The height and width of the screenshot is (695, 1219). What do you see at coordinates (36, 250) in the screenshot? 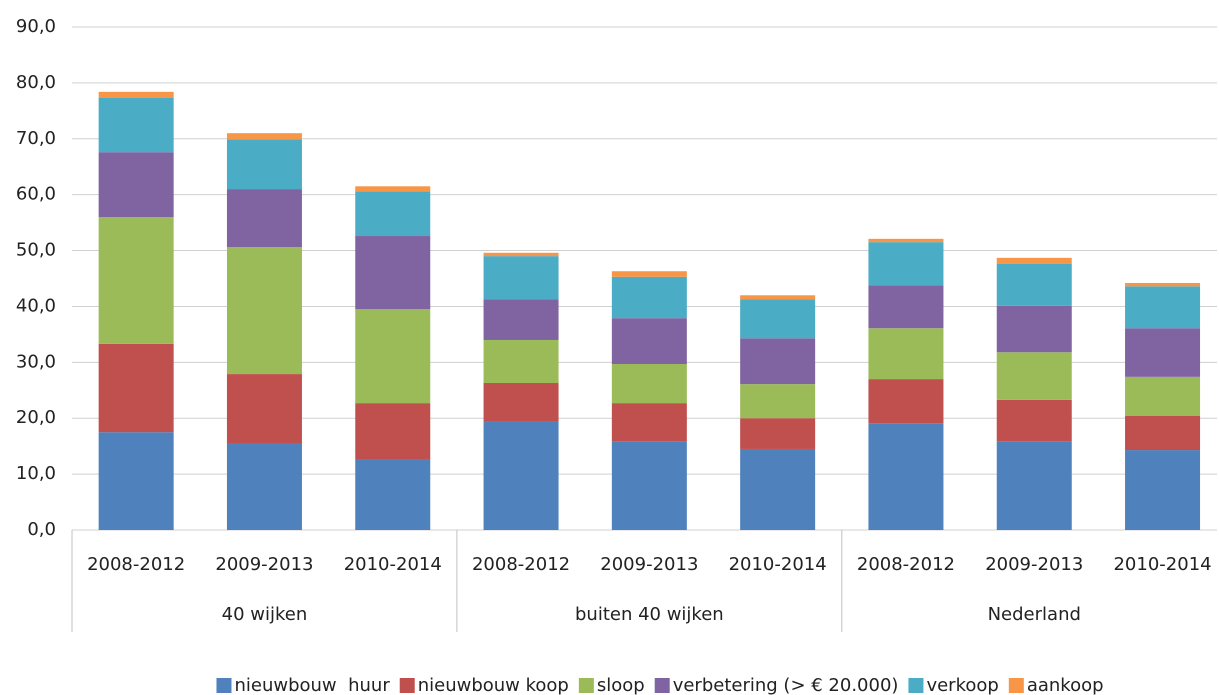
I see `y-tick-label: 50,0` at bounding box center [36, 250].